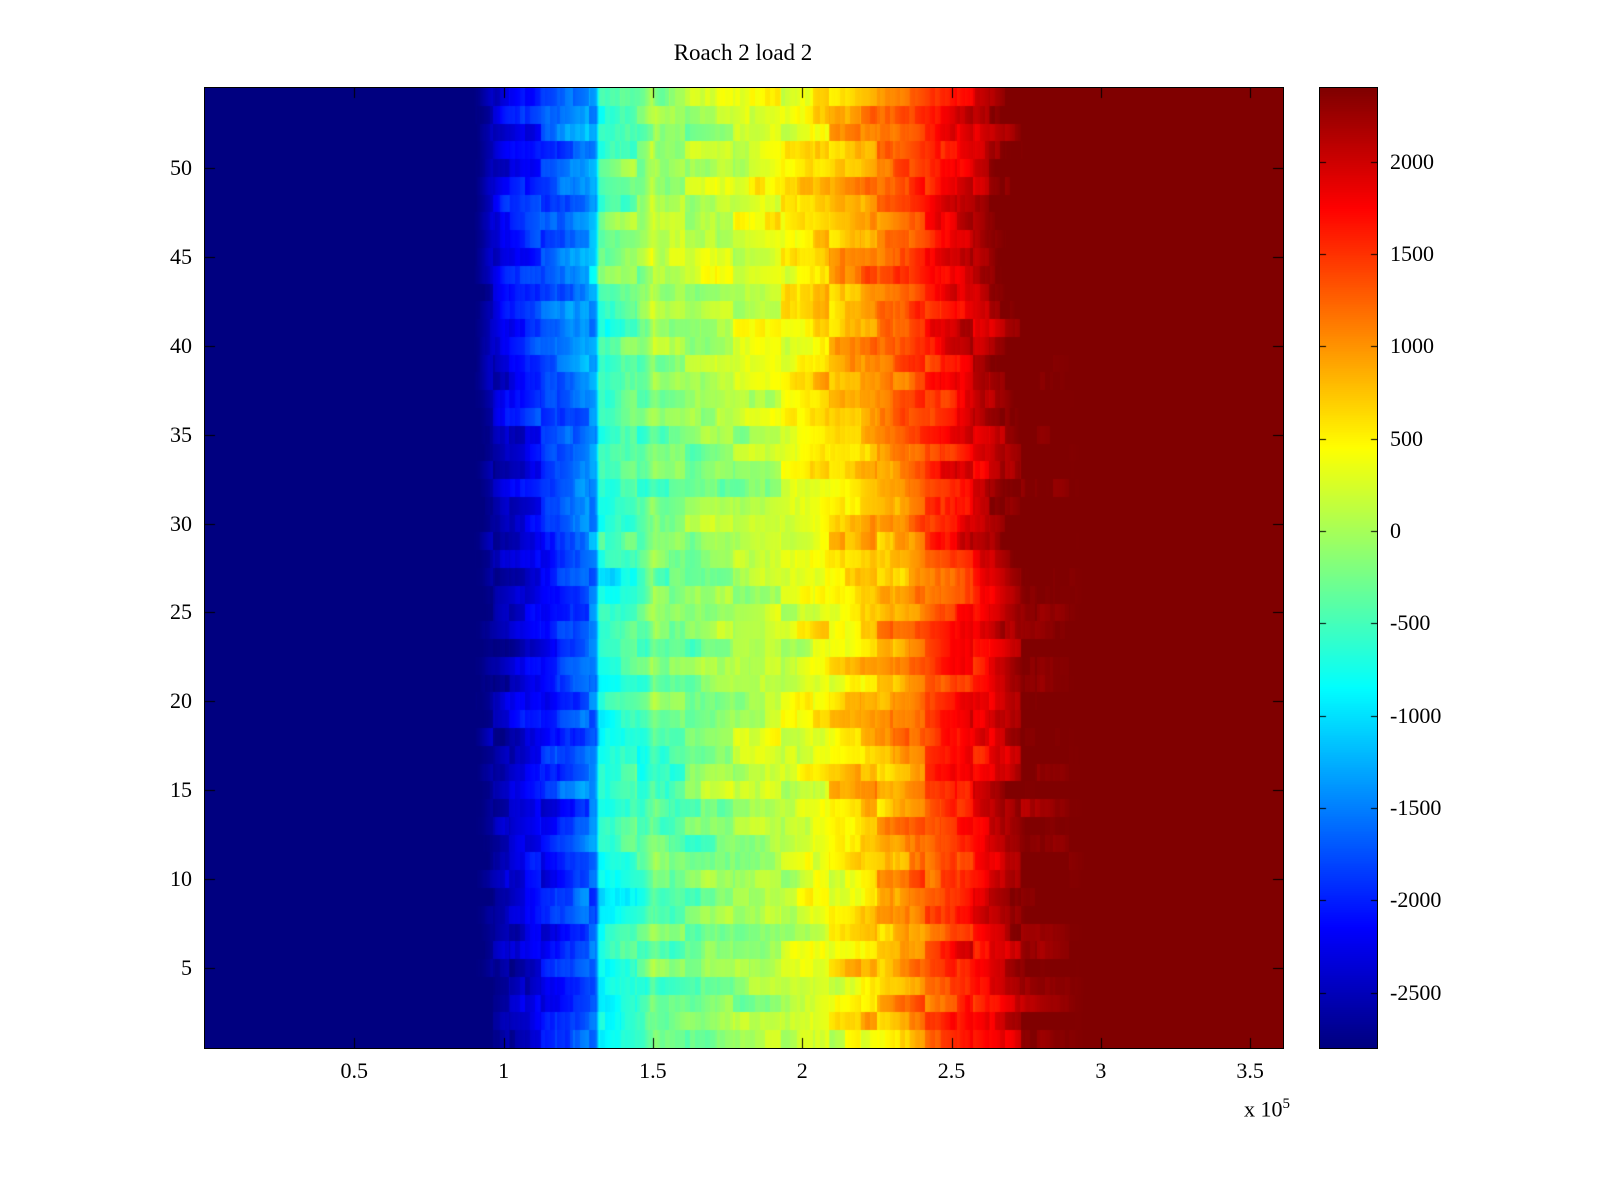 This screenshot has width=1600, height=1200. I want to click on y-tick-label: 45, so click(181, 256).